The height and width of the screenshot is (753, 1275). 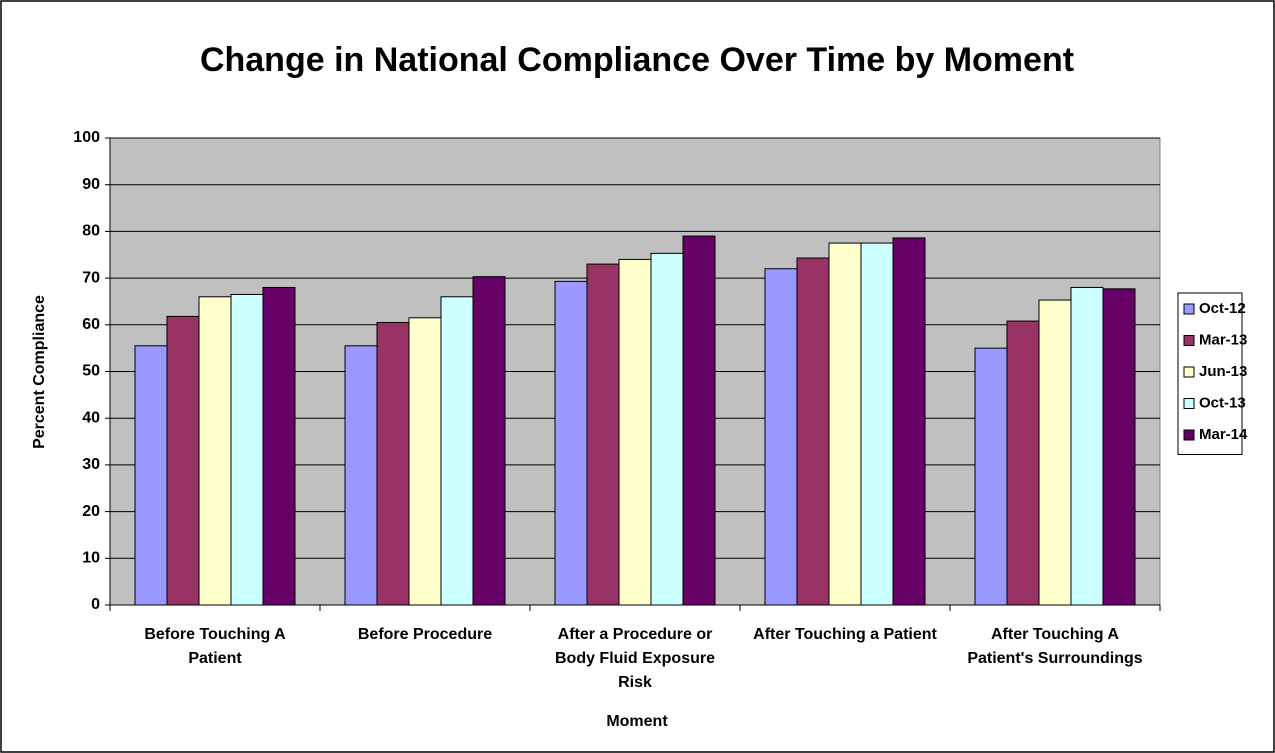 What do you see at coordinates (91, 277) in the screenshot?
I see `y-tick-label: 70` at bounding box center [91, 277].